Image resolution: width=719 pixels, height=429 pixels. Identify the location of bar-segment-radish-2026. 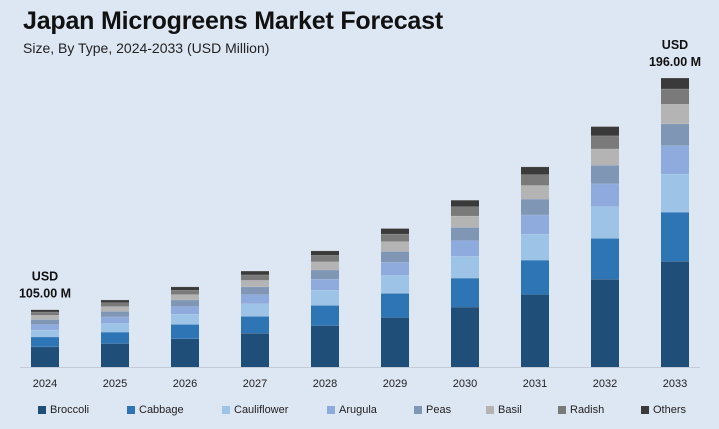
(185, 292).